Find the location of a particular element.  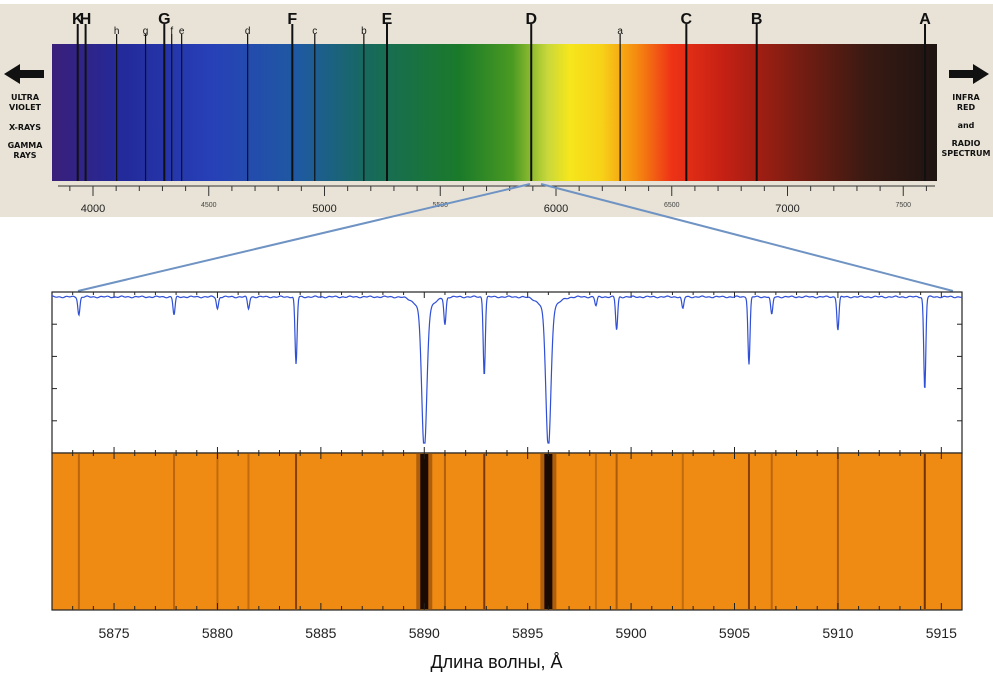

x-axis-label: Длина волны, Å is located at coordinates (496, 662).